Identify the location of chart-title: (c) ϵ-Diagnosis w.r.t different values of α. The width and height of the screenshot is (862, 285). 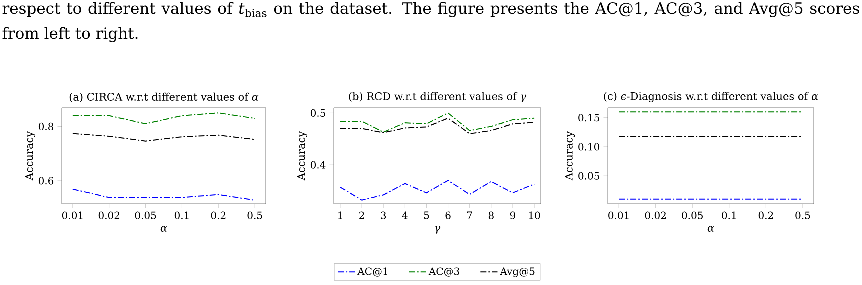
(711, 97).